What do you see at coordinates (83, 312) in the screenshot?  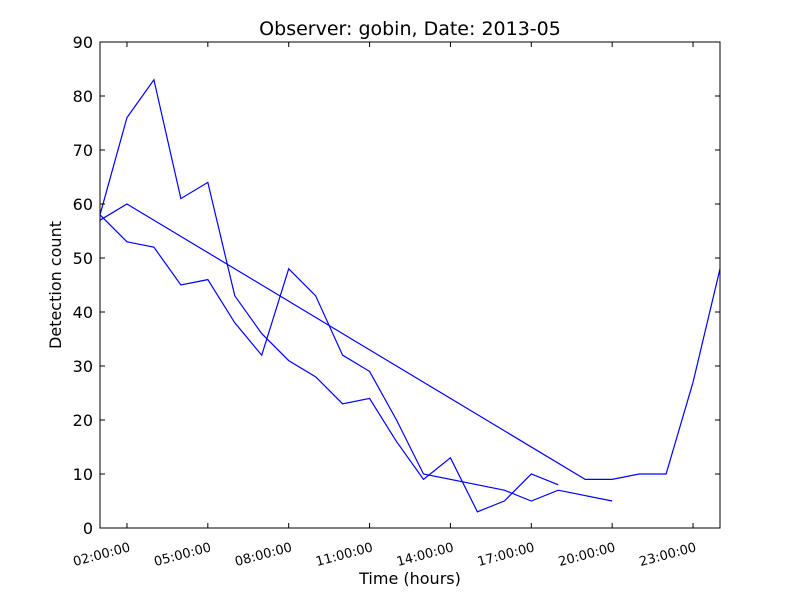 I see `y-tick-label: 40` at bounding box center [83, 312].